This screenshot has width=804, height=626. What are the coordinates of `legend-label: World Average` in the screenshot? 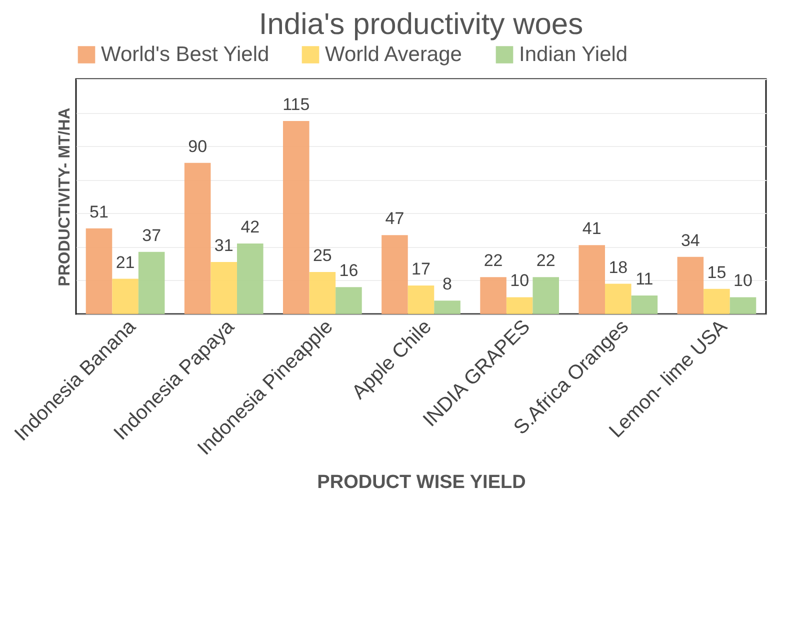 It's located at (393, 54).